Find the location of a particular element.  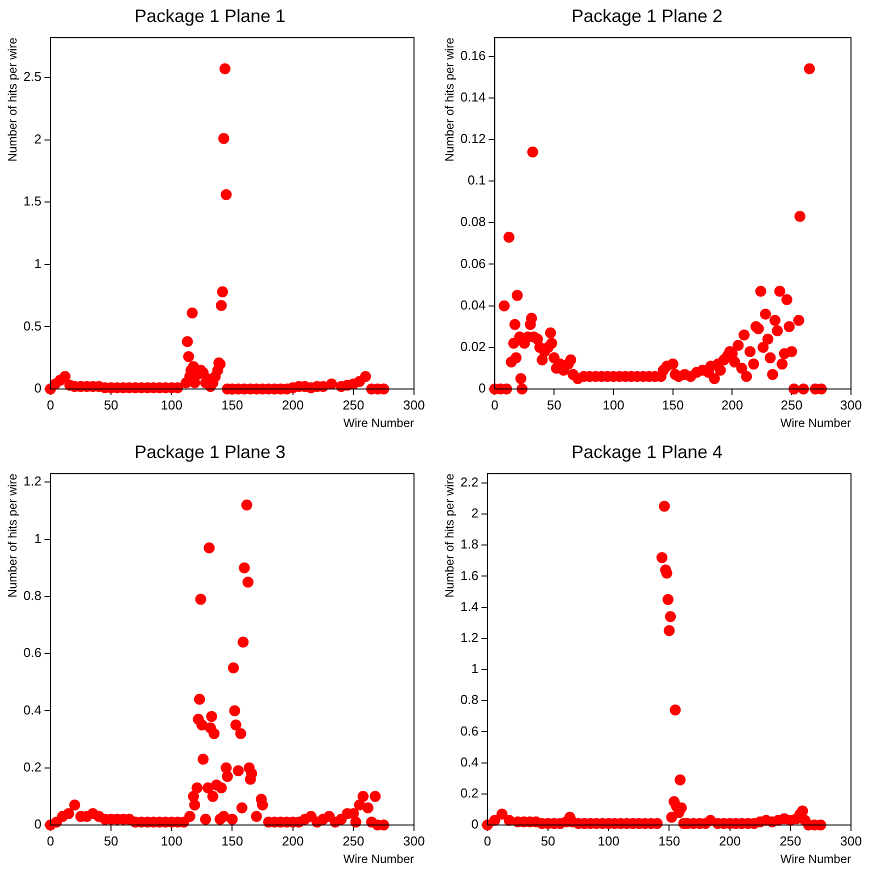

y-tick-label: 0.5 is located at coordinates (32, 326).